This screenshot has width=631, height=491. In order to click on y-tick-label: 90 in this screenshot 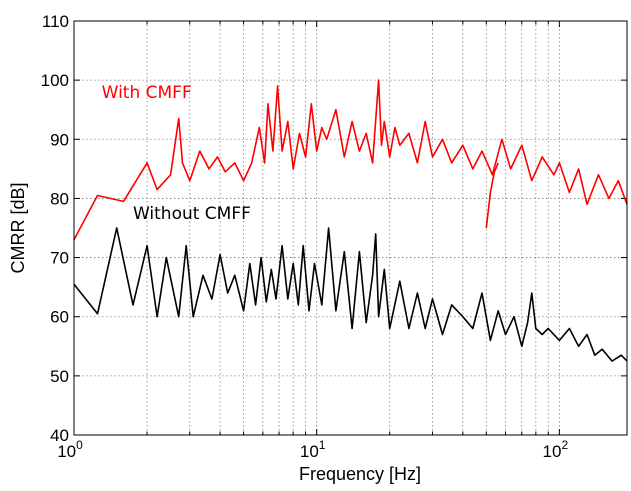, I will do `click(59, 139)`.